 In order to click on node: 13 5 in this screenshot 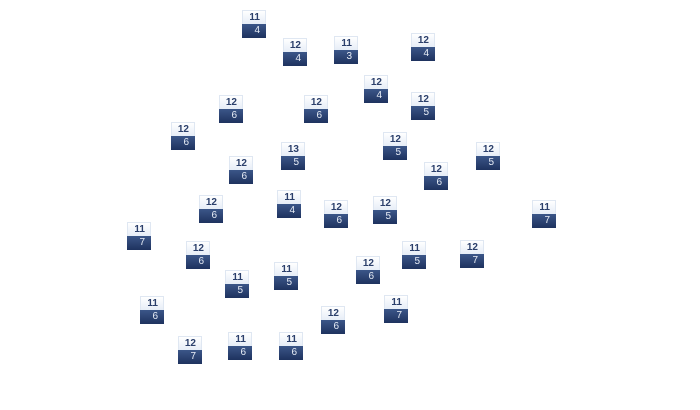, I will do `click(293, 156)`.